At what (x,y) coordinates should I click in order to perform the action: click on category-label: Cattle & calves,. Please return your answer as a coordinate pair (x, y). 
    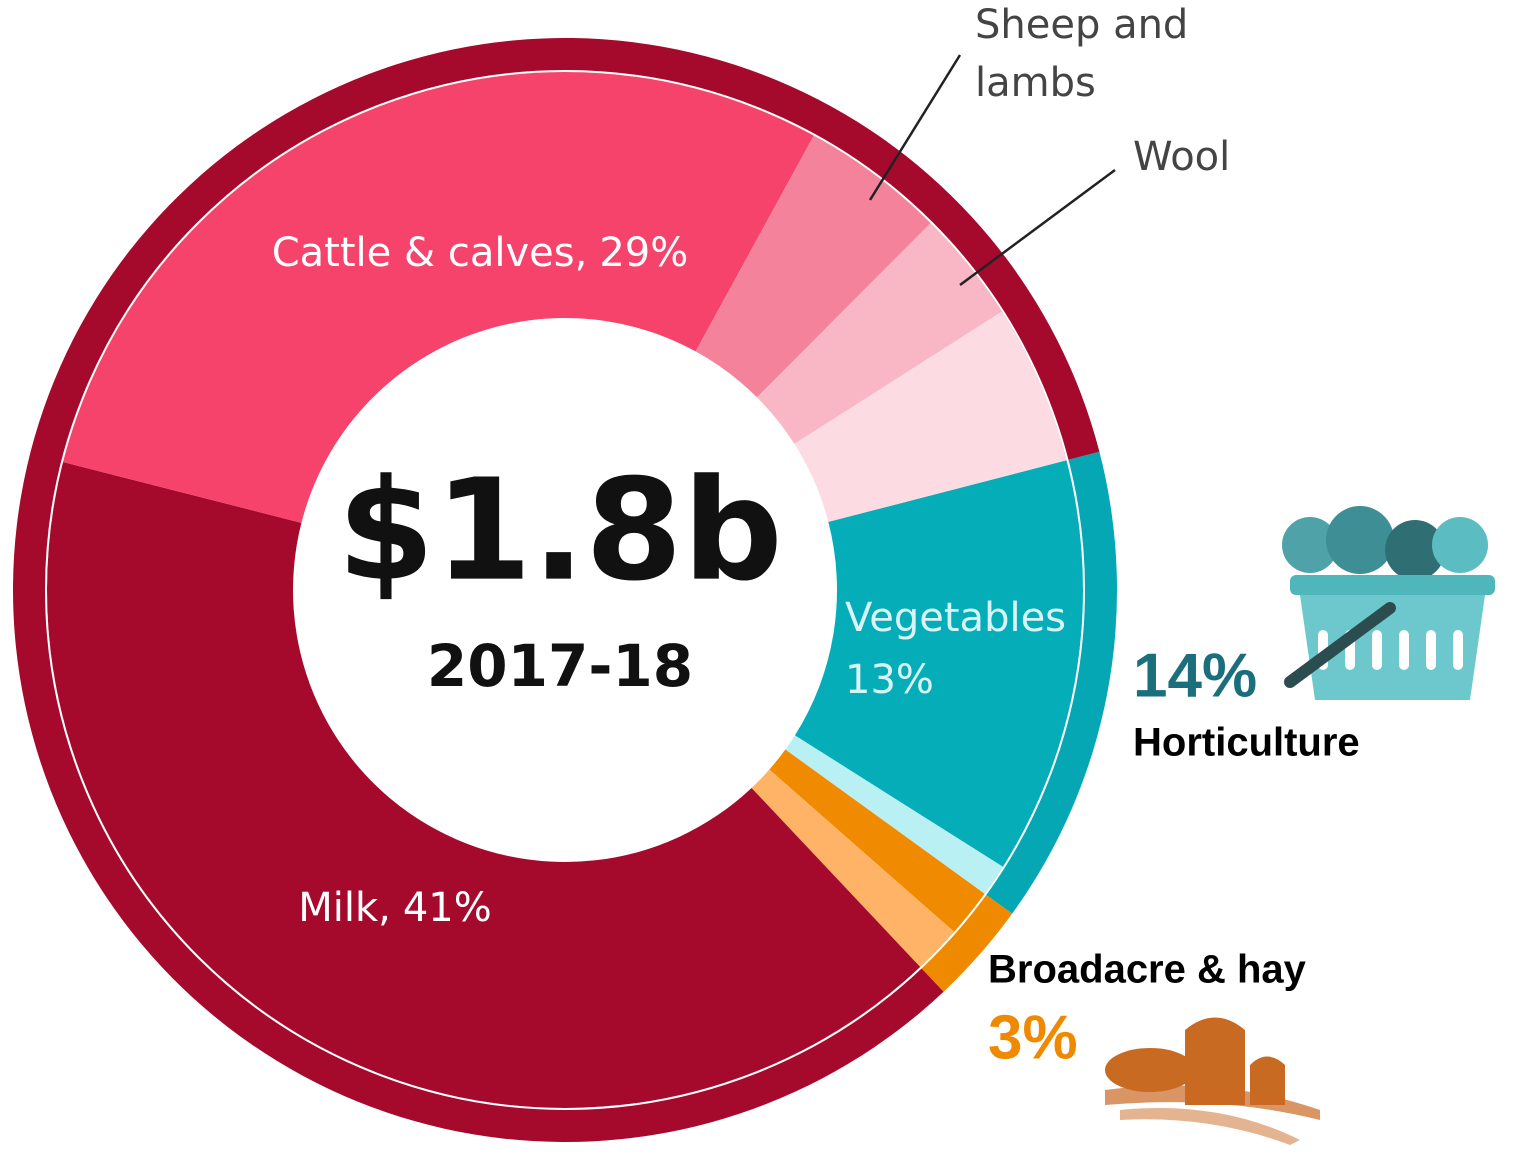
    Looking at the image, I should click on (430, 253).